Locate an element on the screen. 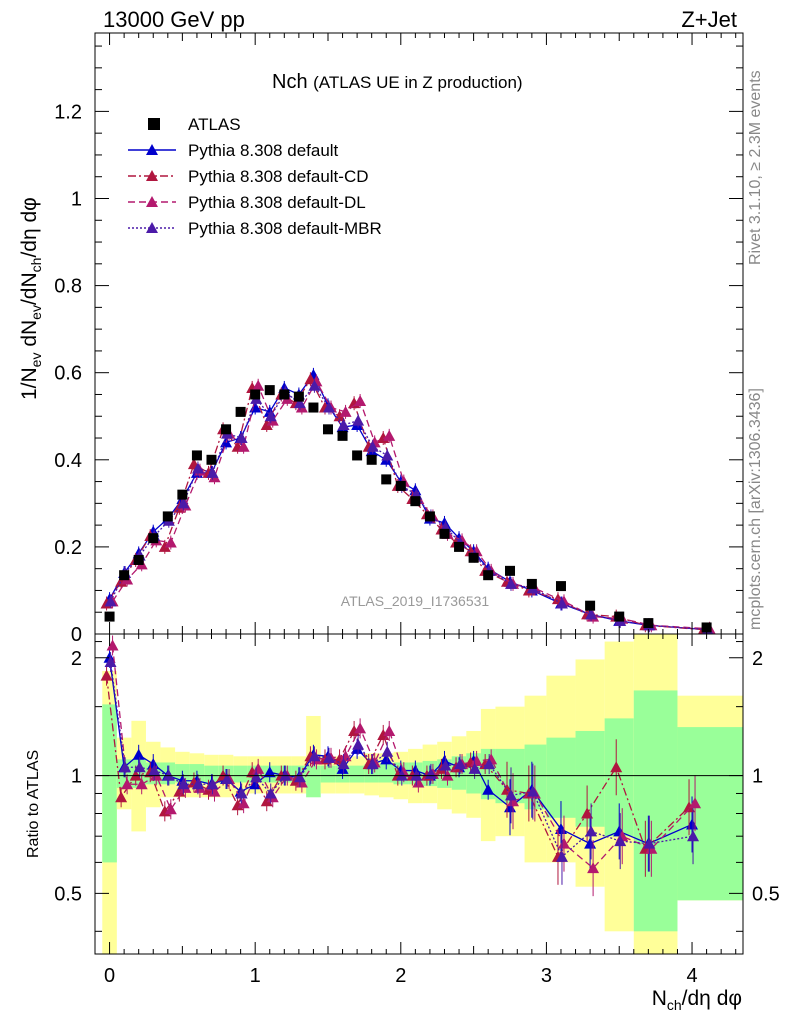 This screenshot has height=1024, width=786. plot-title: Nch (ATLAS UE in Z production) is located at coordinates (397, 82).